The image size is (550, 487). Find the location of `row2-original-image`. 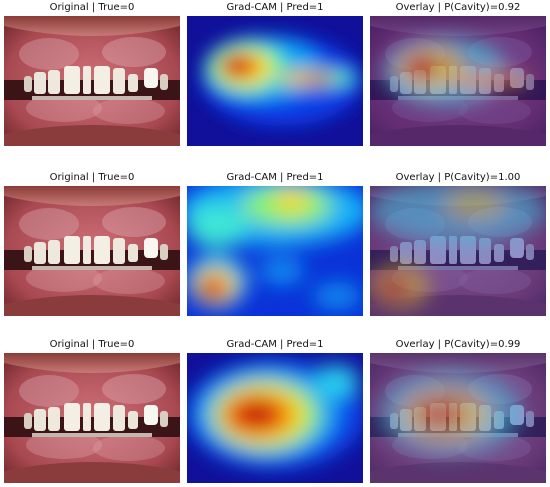

row2-original-image is located at coordinates (92, 251).